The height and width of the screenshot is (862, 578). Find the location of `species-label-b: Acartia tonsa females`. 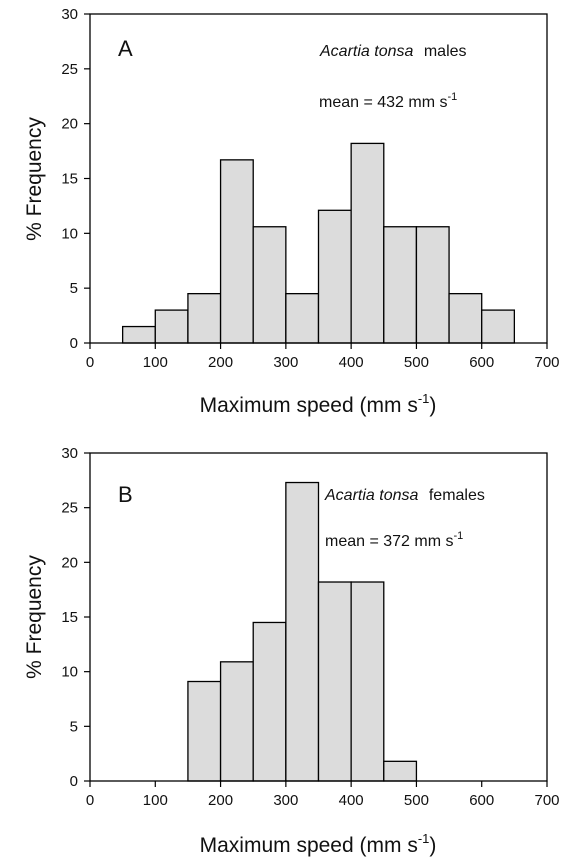

species-label-b: Acartia tonsa females is located at coordinates (404, 495).